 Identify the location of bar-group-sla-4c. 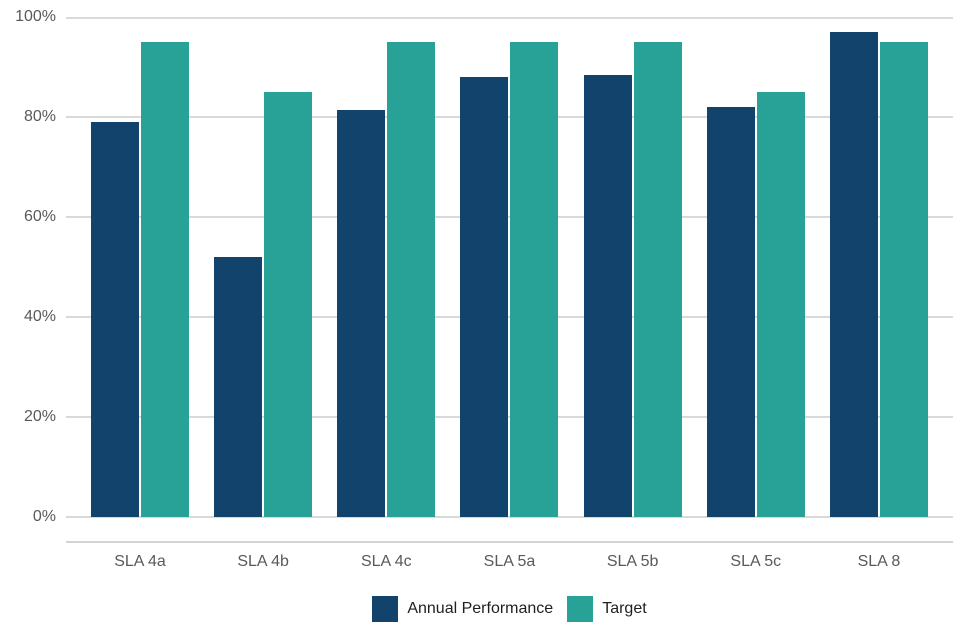
(386, 267).